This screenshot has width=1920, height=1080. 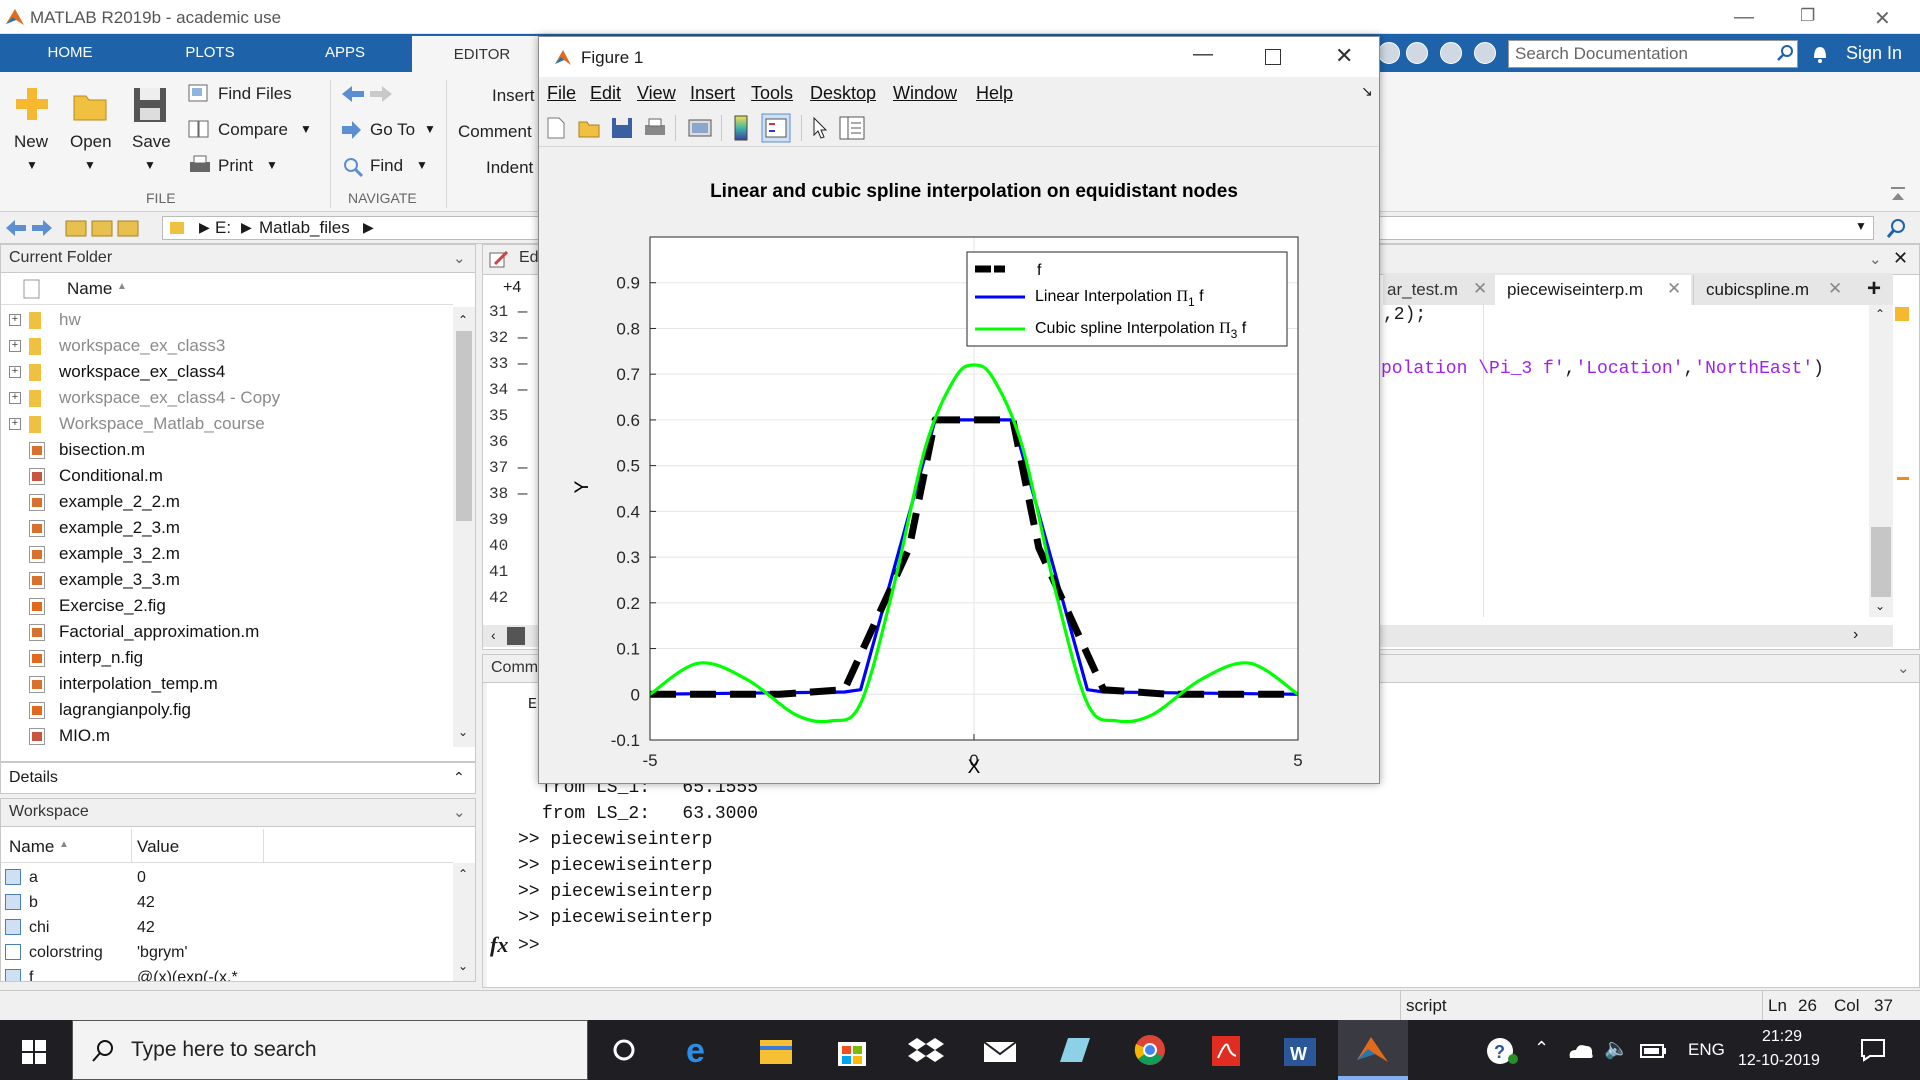 What do you see at coordinates (387, 165) in the screenshot?
I see `find-button: Find` at bounding box center [387, 165].